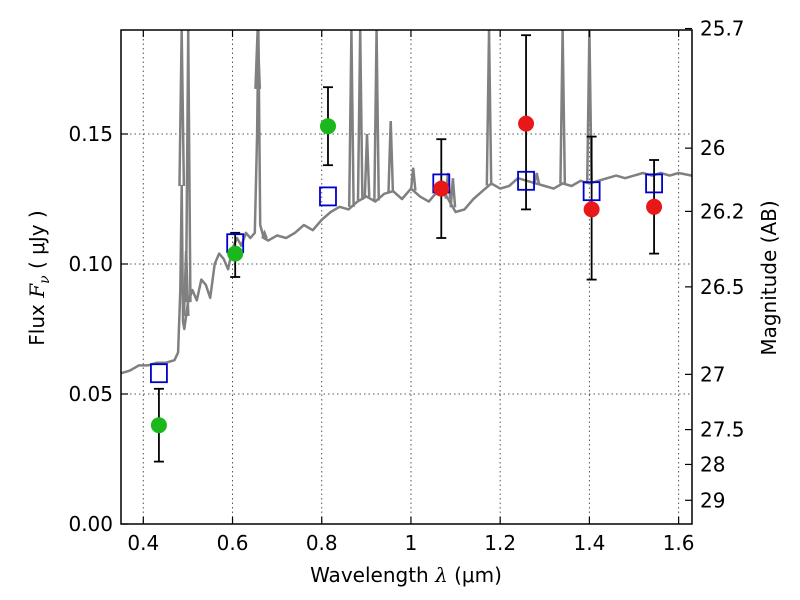 The height and width of the screenshot is (600, 800). Describe the element at coordinates (90, 524) in the screenshot. I see `y-tick-label: 0.00` at that location.